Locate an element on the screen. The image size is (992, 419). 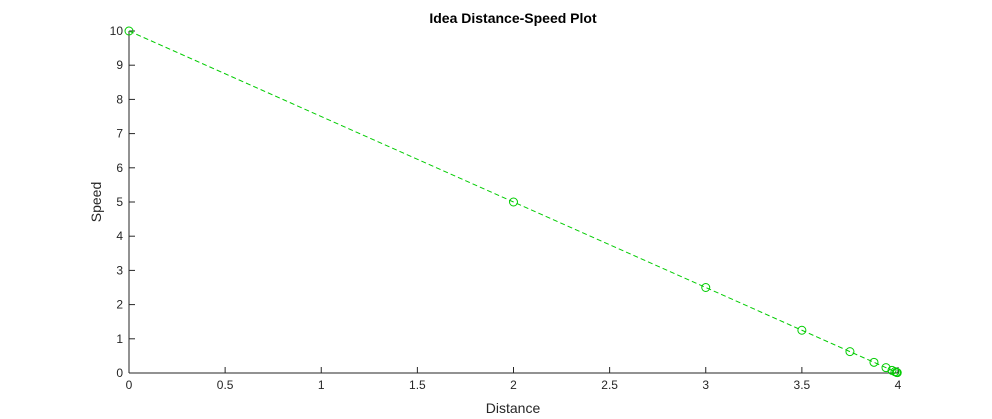
x-tick-label: 3 is located at coordinates (705, 385).